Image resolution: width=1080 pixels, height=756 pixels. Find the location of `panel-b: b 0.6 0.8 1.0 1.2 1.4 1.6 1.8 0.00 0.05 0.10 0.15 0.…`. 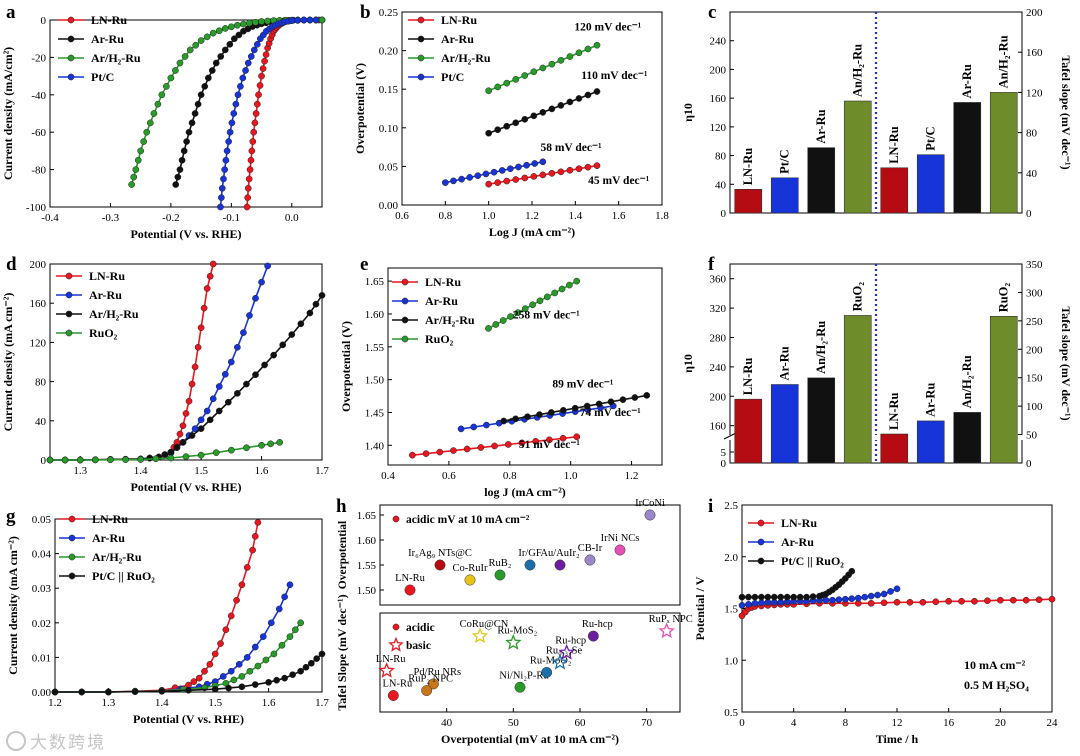

panel-b: b 0.6 0.8 1.0 1.2 1.4 1.6 1.8 0.00 0.05 0.10 0.15 0.… is located at coordinates (511, 120).